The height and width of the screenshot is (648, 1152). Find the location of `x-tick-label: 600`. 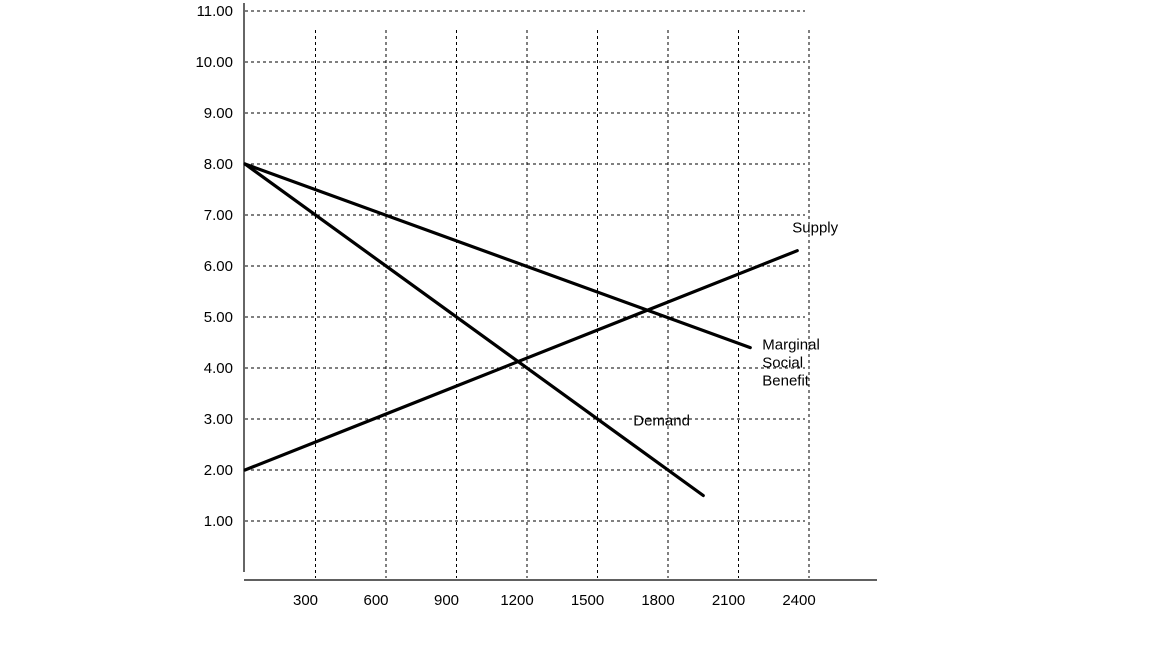

x-tick-label: 600 is located at coordinates (375, 600).